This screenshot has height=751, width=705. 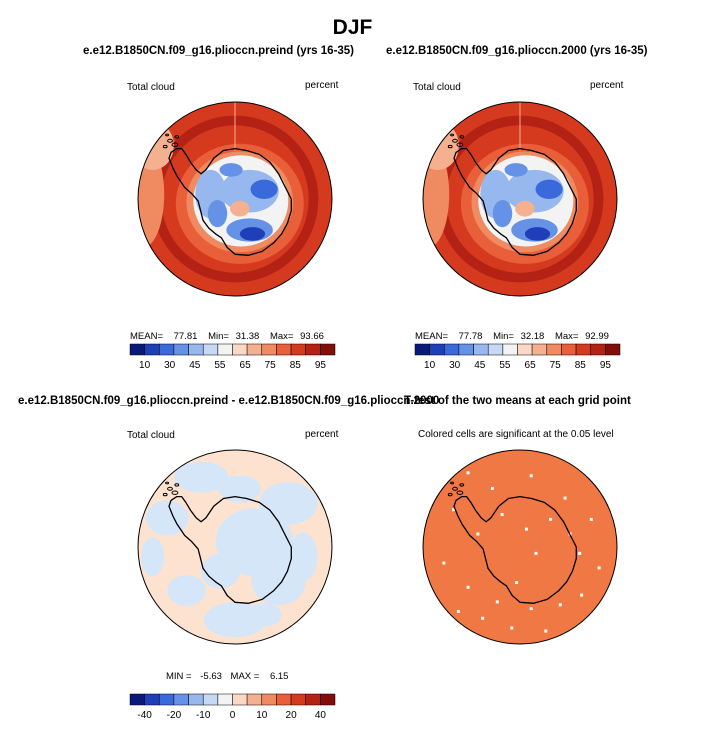 I want to click on difference-map, so click(x=235, y=547).